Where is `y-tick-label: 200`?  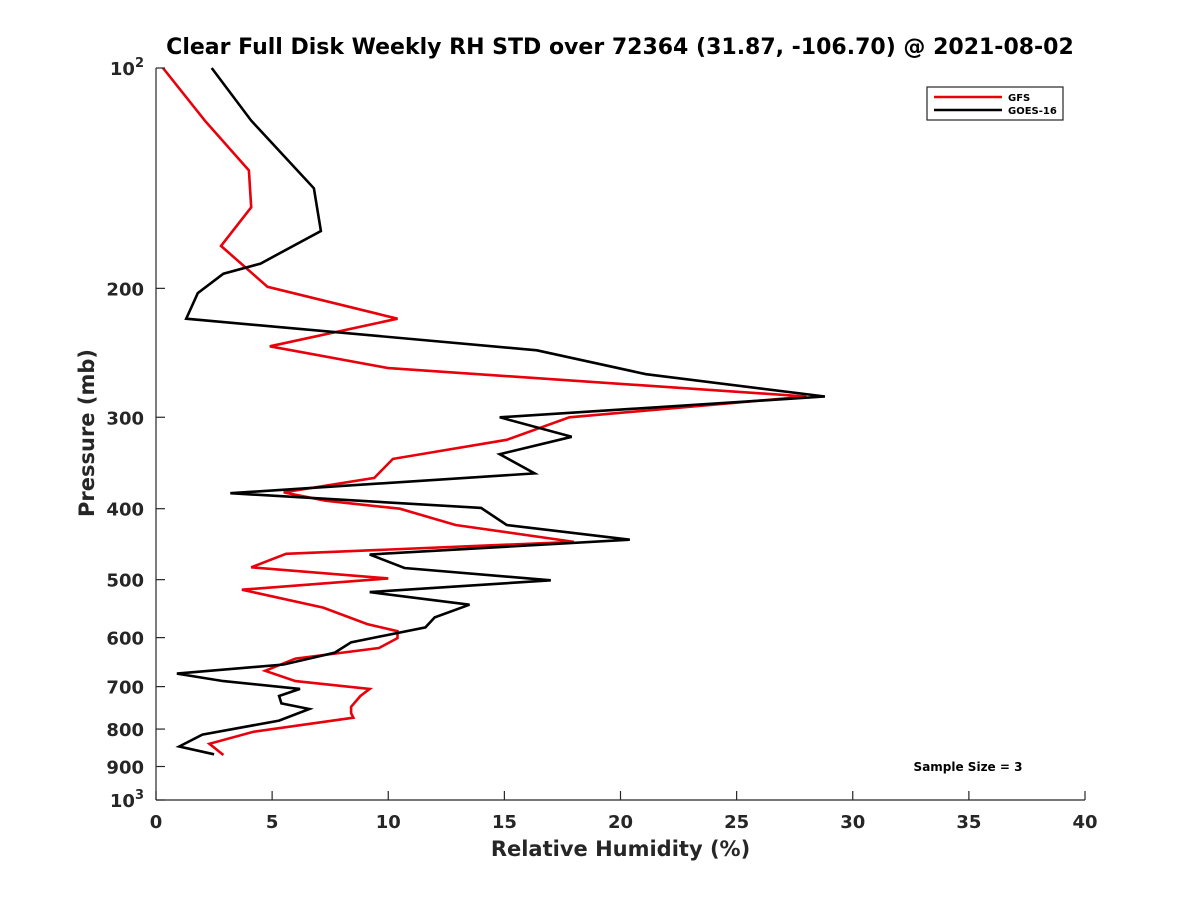 y-tick-label: 200 is located at coordinates (125, 289).